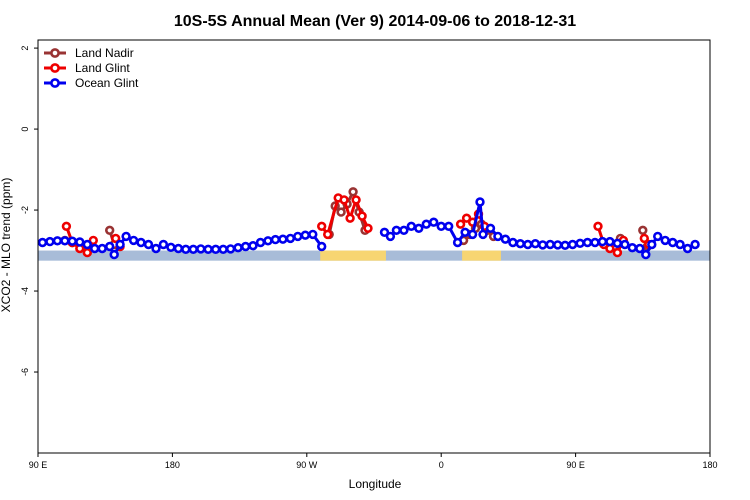  What do you see at coordinates (6, 245) in the screenshot?
I see `y-axis-label: XCO2 - MLO trend (ppm)` at bounding box center [6, 245].